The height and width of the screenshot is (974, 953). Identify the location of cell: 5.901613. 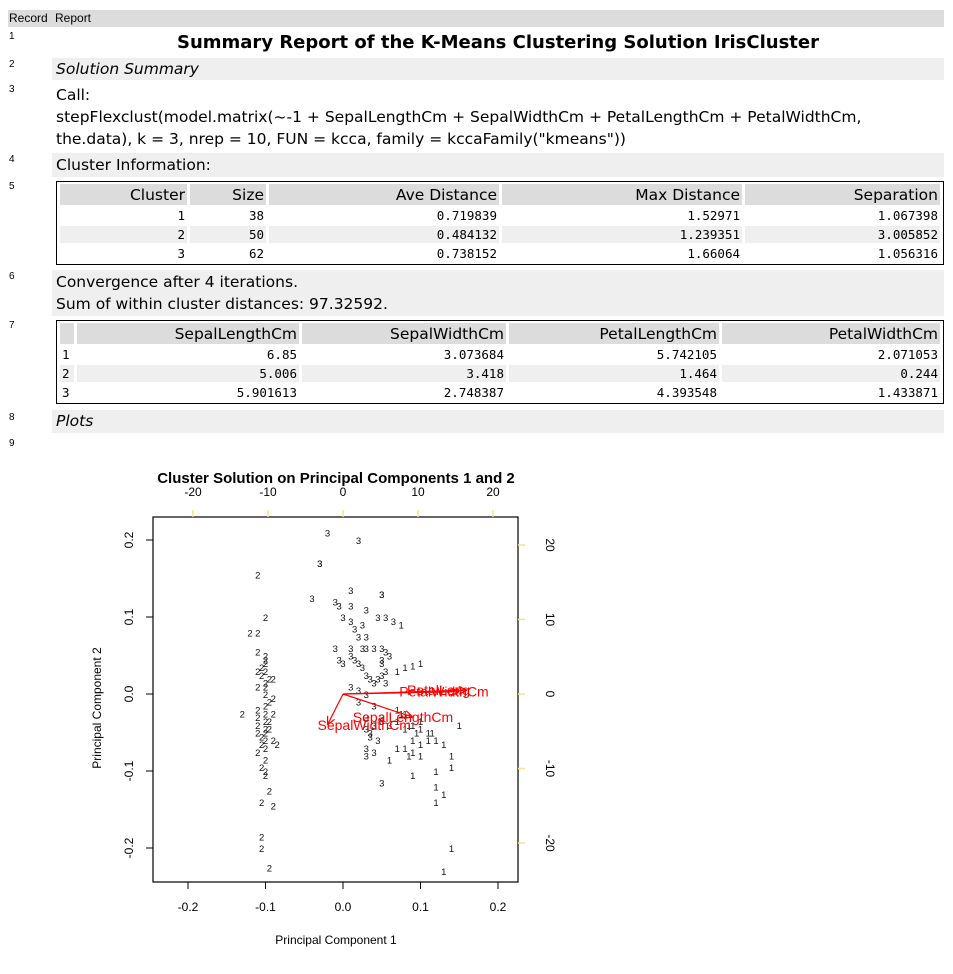
(266, 392).